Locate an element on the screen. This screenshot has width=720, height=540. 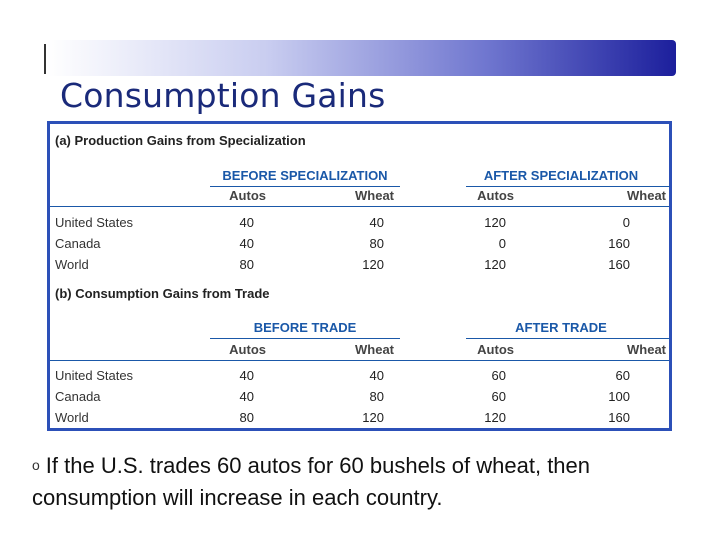
section-a-row-label: United States is located at coordinates (94, 222).